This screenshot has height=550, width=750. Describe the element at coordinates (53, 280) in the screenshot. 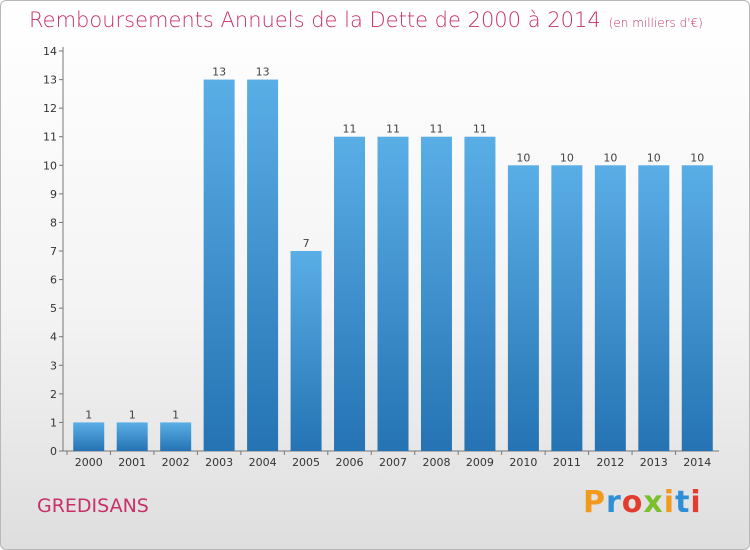

I see `y-tick-label: 6` at that location.